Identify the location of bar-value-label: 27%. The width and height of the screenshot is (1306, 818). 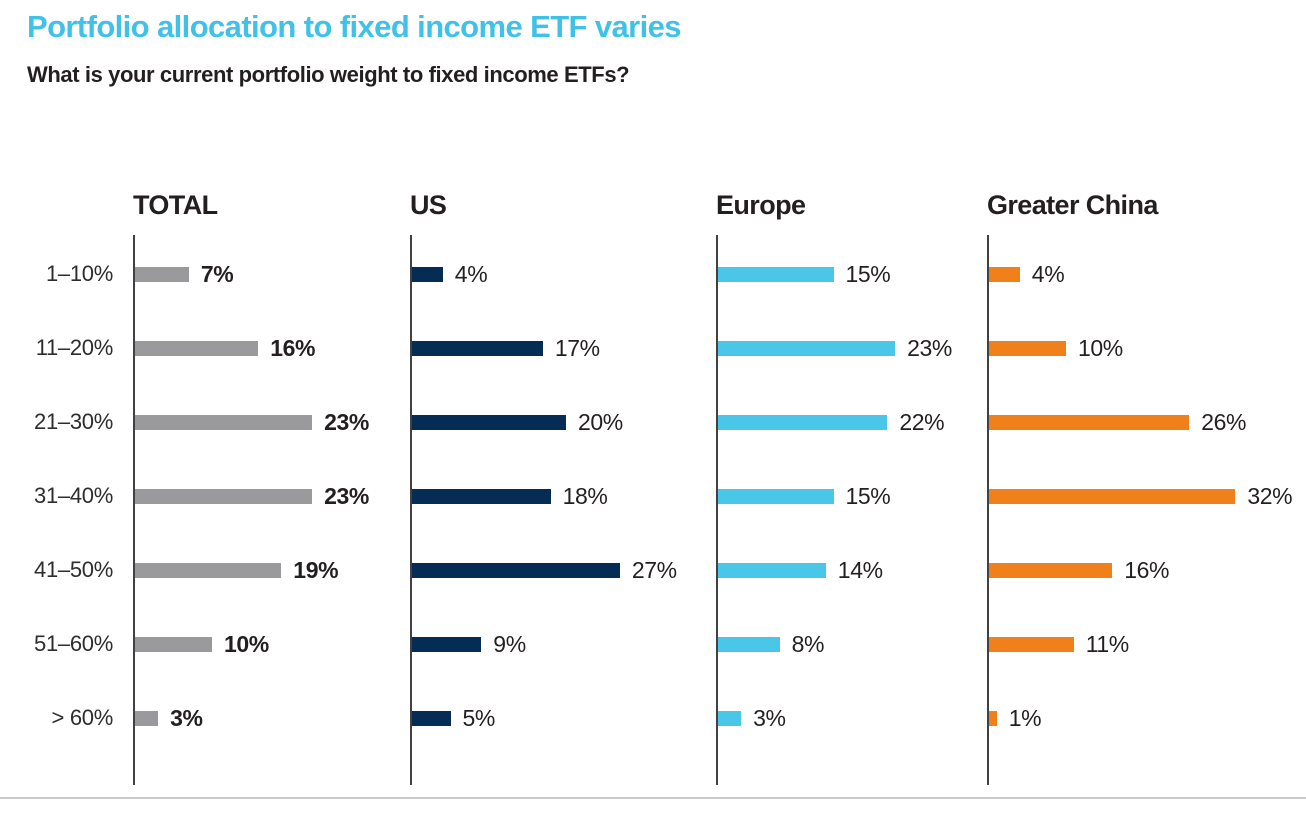
(654, 569).